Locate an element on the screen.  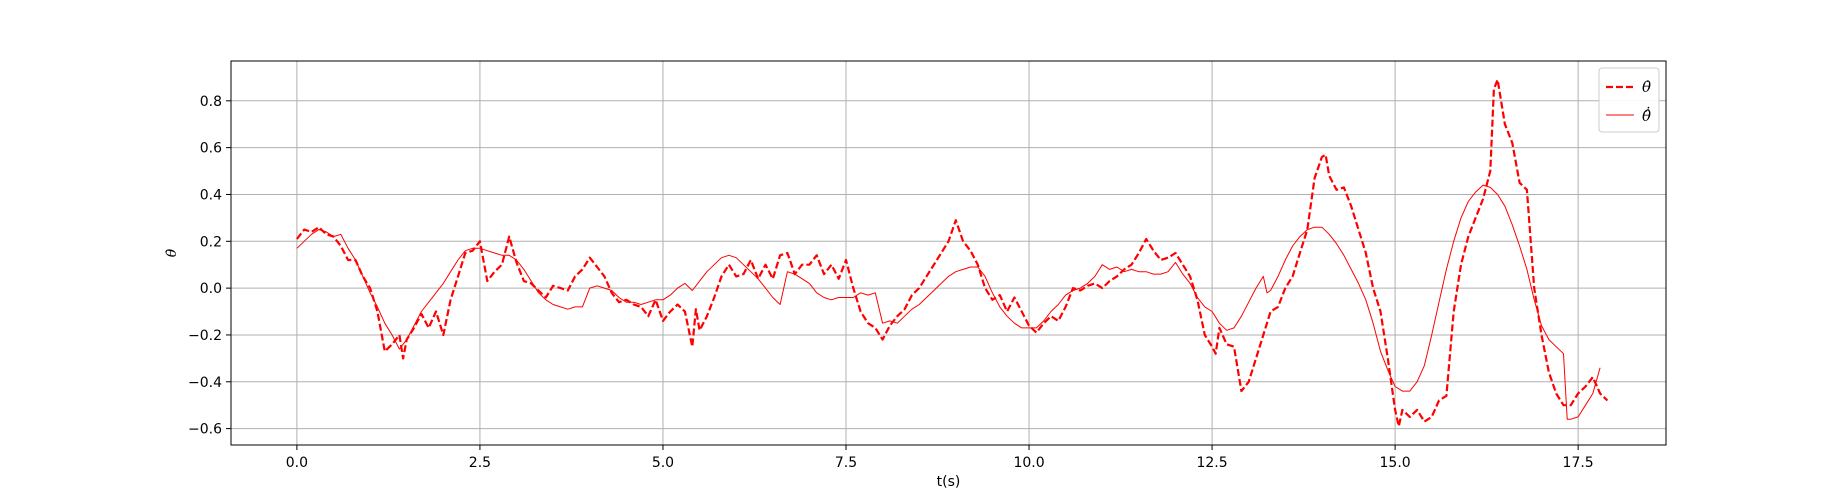
x-tick-label: 17.5 is located at coordinates (1578, 463).